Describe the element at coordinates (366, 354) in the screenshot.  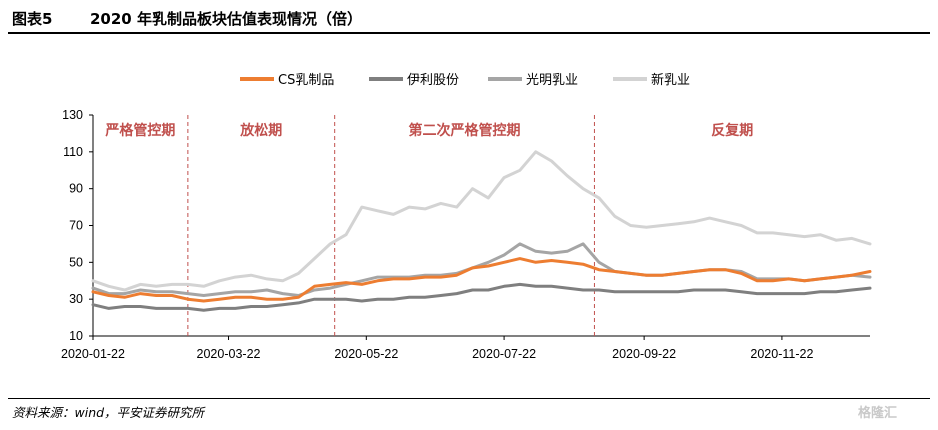
I see `x-tick-label: 2020-05-22` at that location.